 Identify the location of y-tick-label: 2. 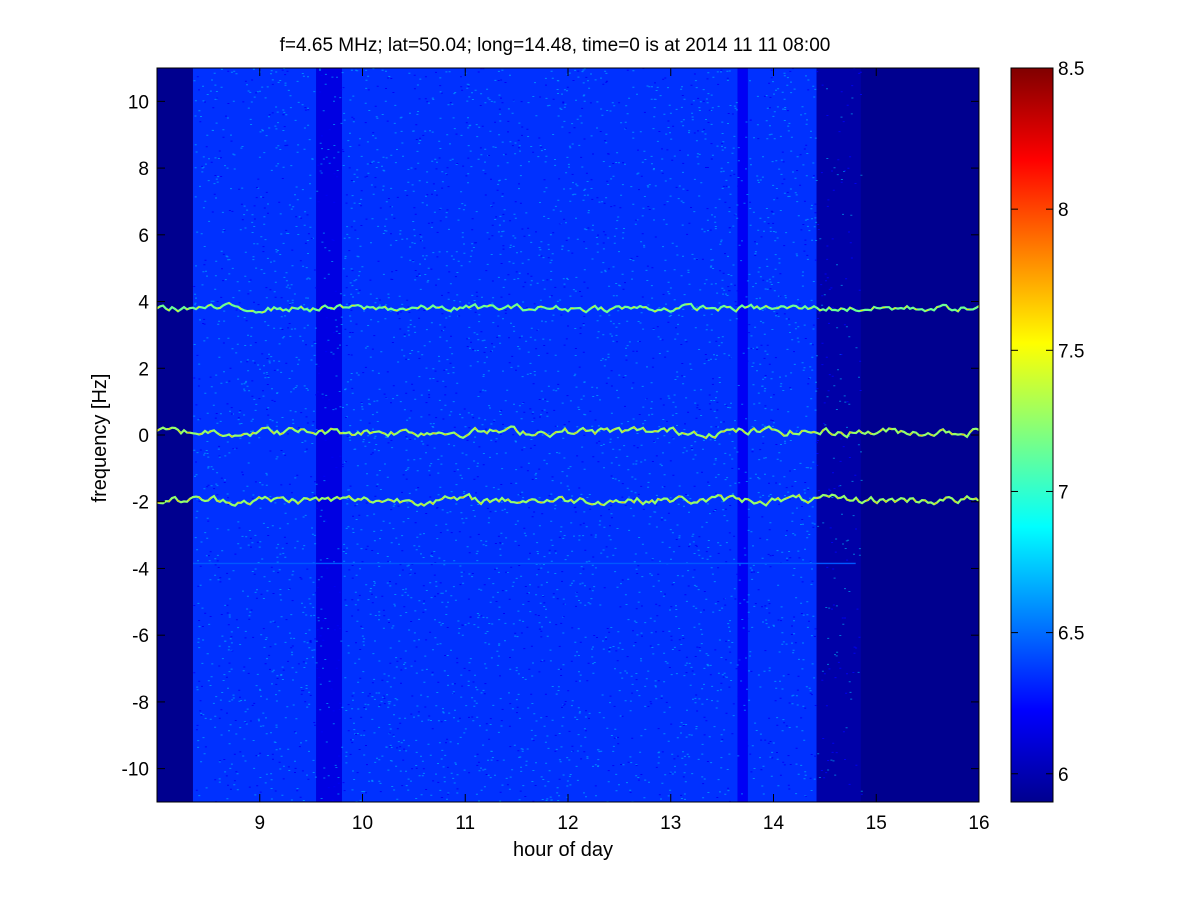
(143, 369).